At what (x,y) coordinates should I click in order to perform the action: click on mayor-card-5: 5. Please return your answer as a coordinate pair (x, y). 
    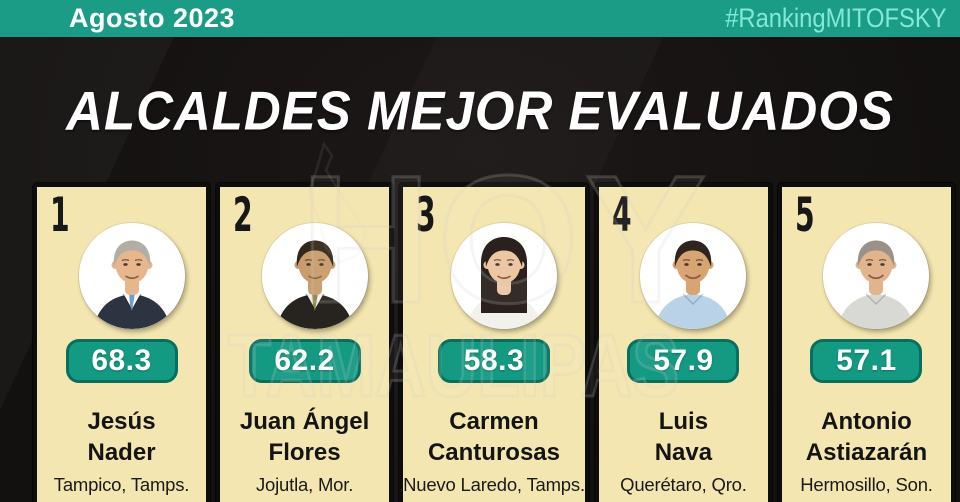
    Looking at the image, I should click on (866, 342).